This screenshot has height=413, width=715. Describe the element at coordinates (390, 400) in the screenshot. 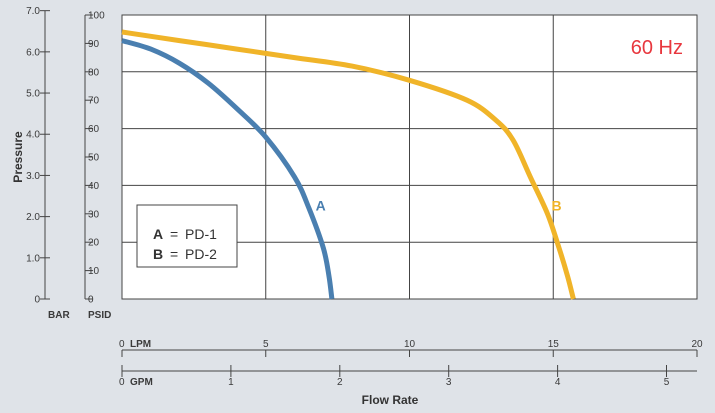

I see `x-axis-title: Flow Rate` at that location.